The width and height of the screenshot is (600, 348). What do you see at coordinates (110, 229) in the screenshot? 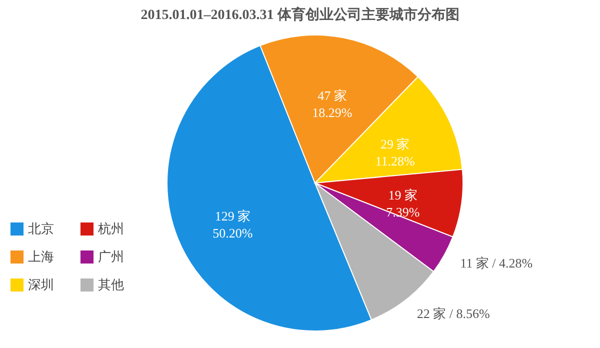
I see `legend-label: 杭州` at bounding box center [110, 229].